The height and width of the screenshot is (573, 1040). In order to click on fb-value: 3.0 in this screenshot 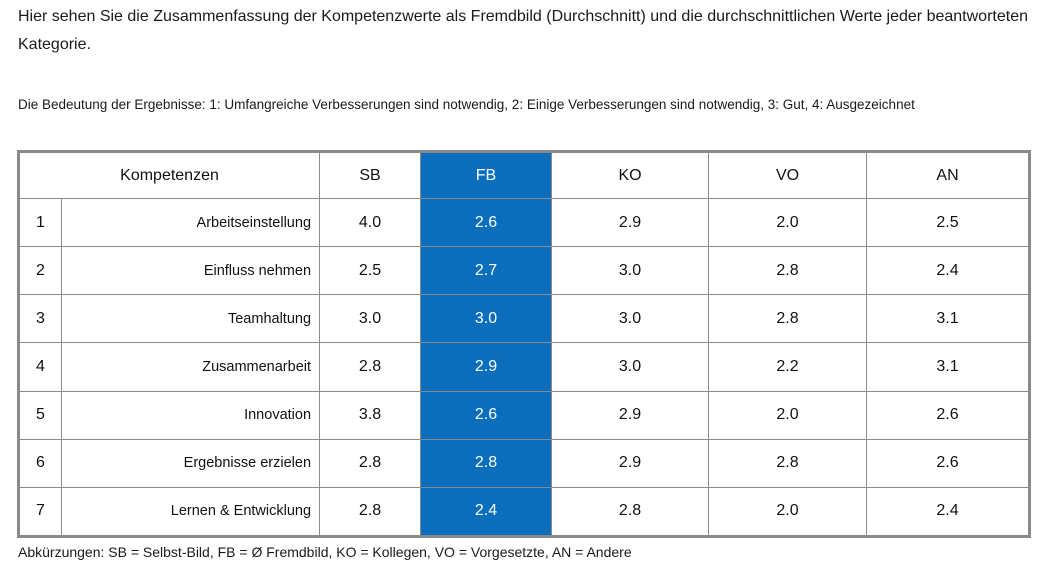, I will do `click(486, 319)`.